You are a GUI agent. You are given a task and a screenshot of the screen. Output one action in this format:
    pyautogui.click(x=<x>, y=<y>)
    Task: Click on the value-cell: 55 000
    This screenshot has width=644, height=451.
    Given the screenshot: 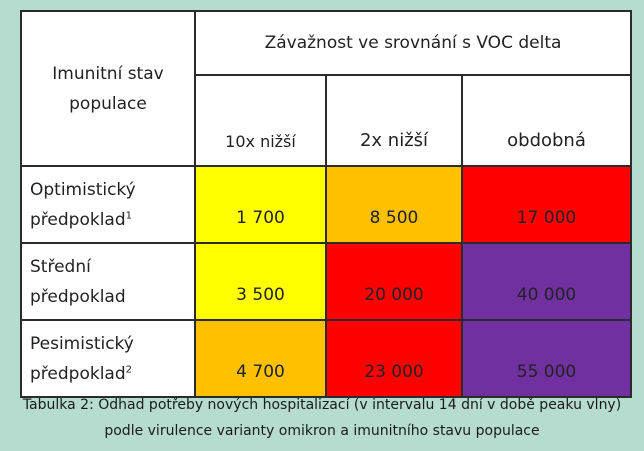 What is the action you would take?
    pyautogui.click(x=546, y=358)
    